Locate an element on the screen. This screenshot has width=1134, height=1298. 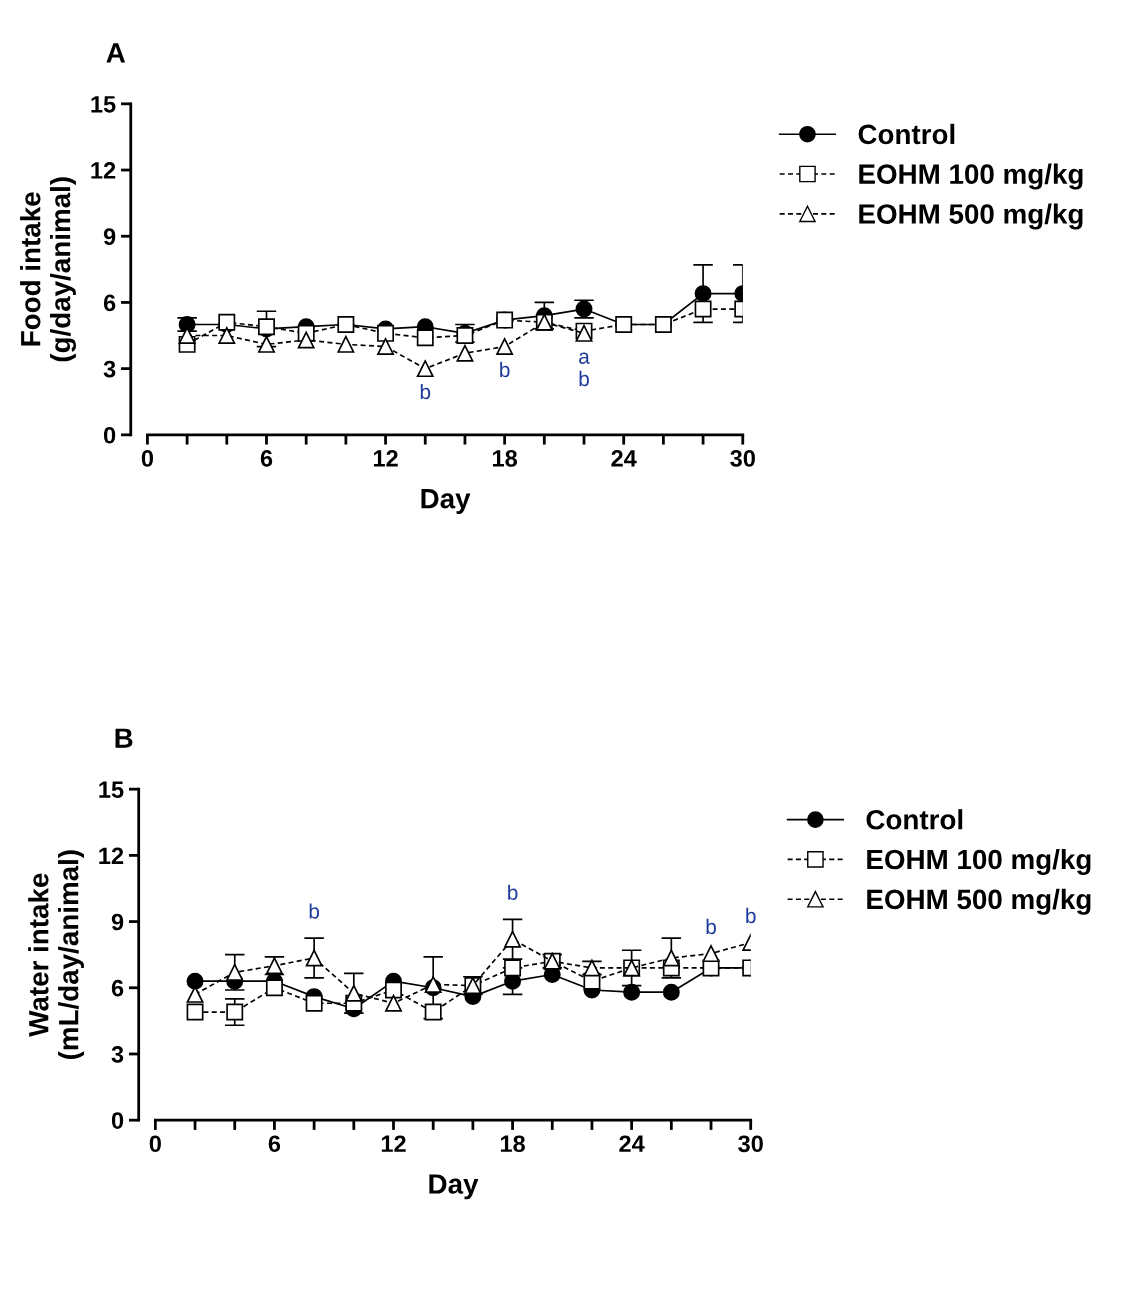
annotation: a is located at coordinates (584, 358).